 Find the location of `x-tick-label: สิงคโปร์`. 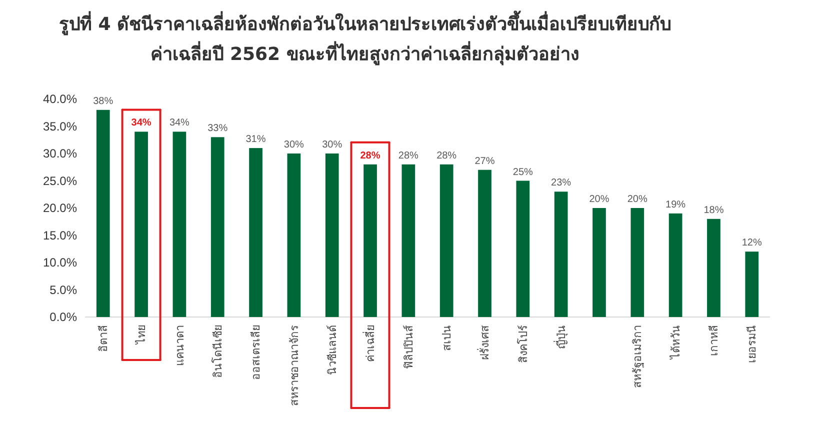

x-tick-label: สิงคโปร์ is located at coordinates (523, 344).